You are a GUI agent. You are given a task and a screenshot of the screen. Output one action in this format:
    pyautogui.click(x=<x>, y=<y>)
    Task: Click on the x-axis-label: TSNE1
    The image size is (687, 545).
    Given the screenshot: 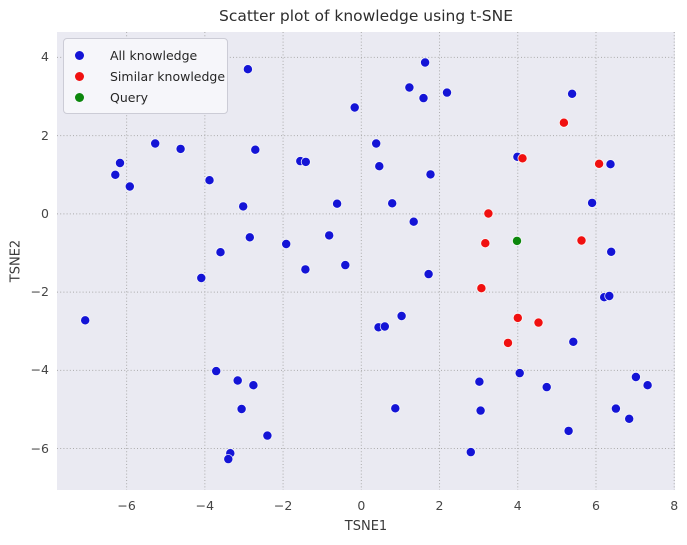 What is the action you would take?
    pyautogui.click(x=366, y=526)
    